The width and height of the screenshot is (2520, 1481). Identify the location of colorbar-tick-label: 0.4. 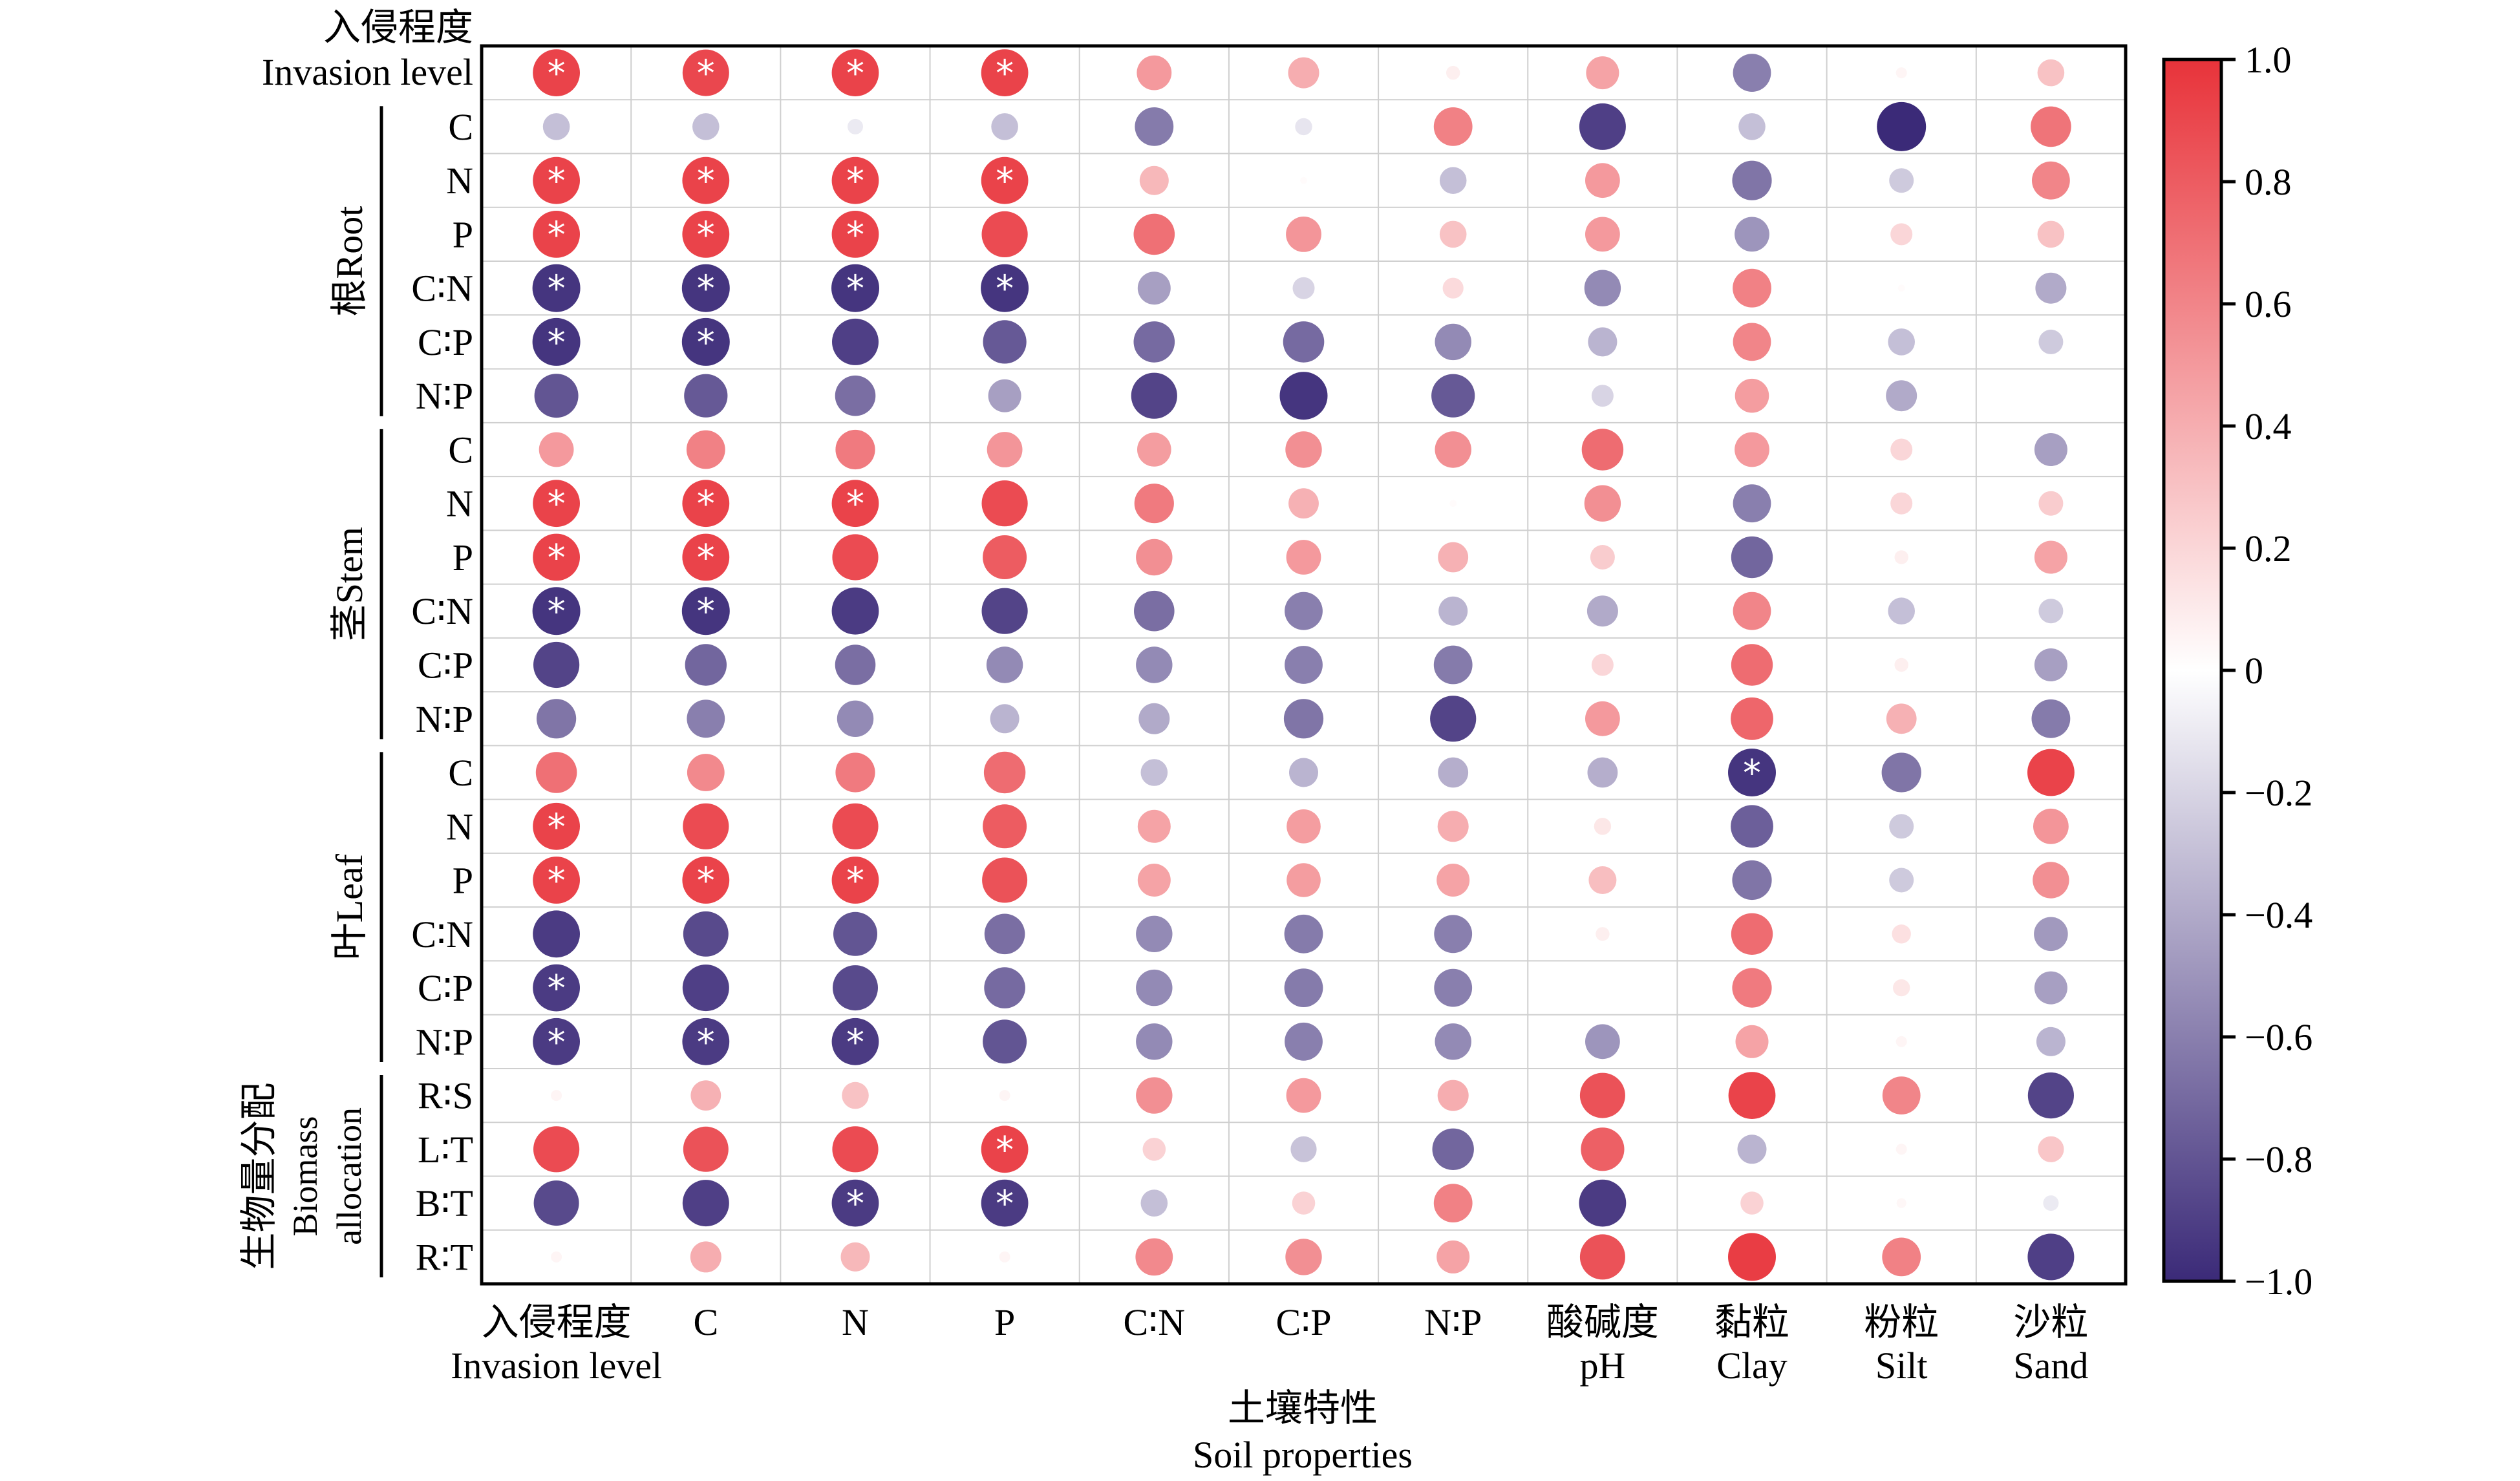
(2268, 426).